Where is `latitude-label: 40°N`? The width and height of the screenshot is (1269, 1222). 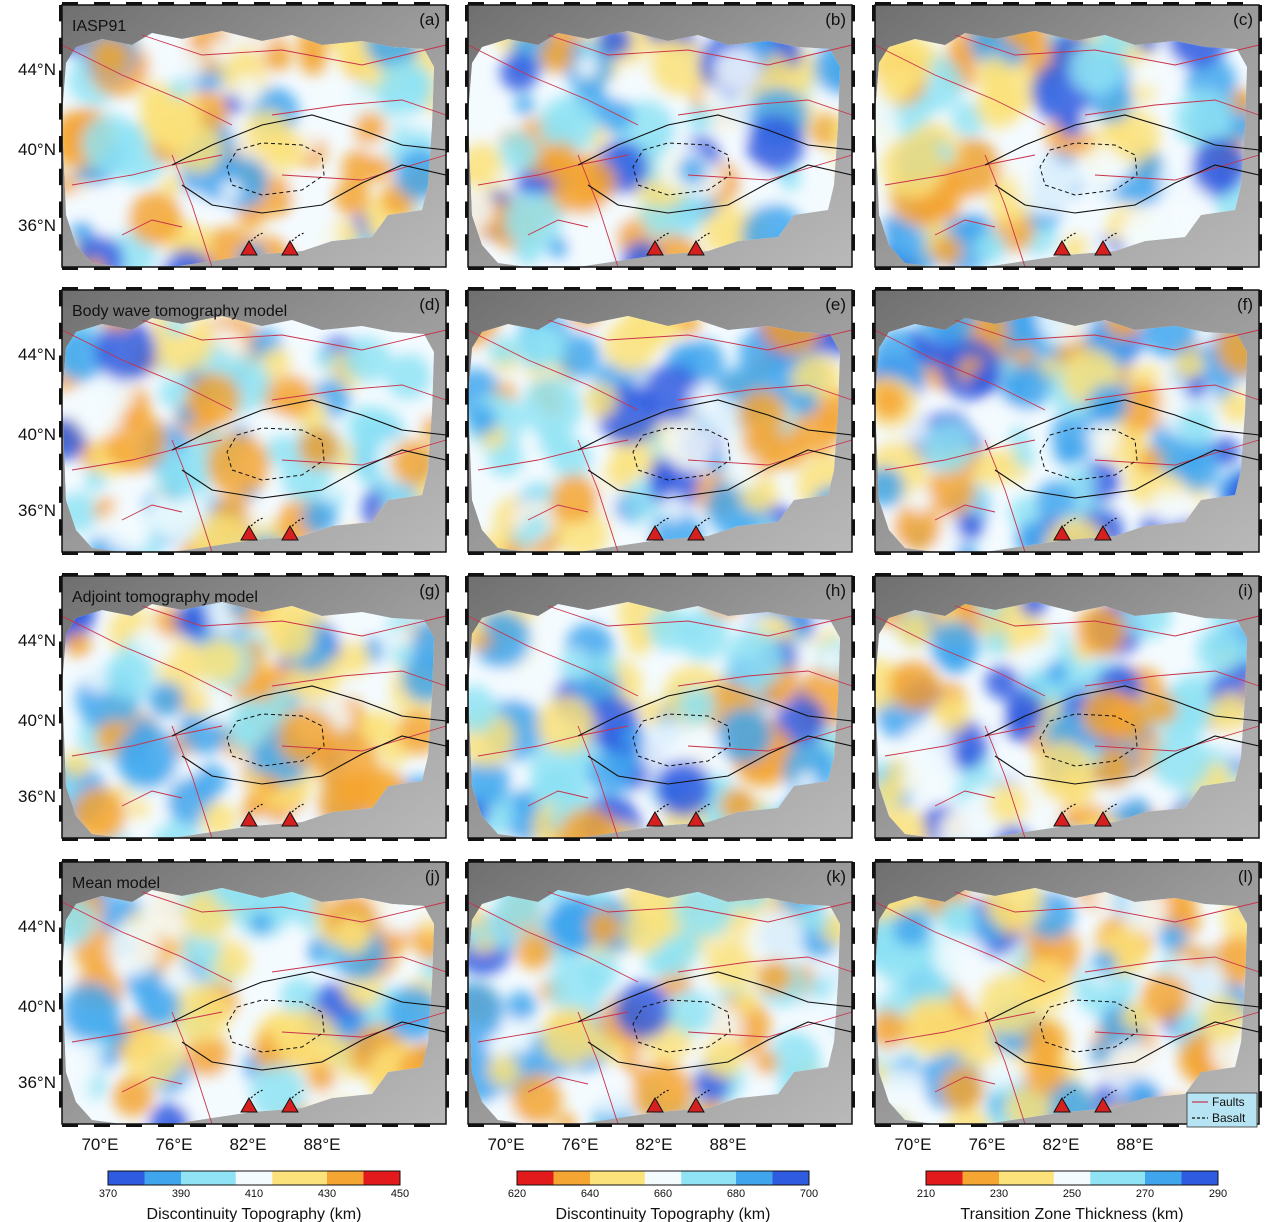
latitude-label: 40°N is located at coordinates (37, 720).